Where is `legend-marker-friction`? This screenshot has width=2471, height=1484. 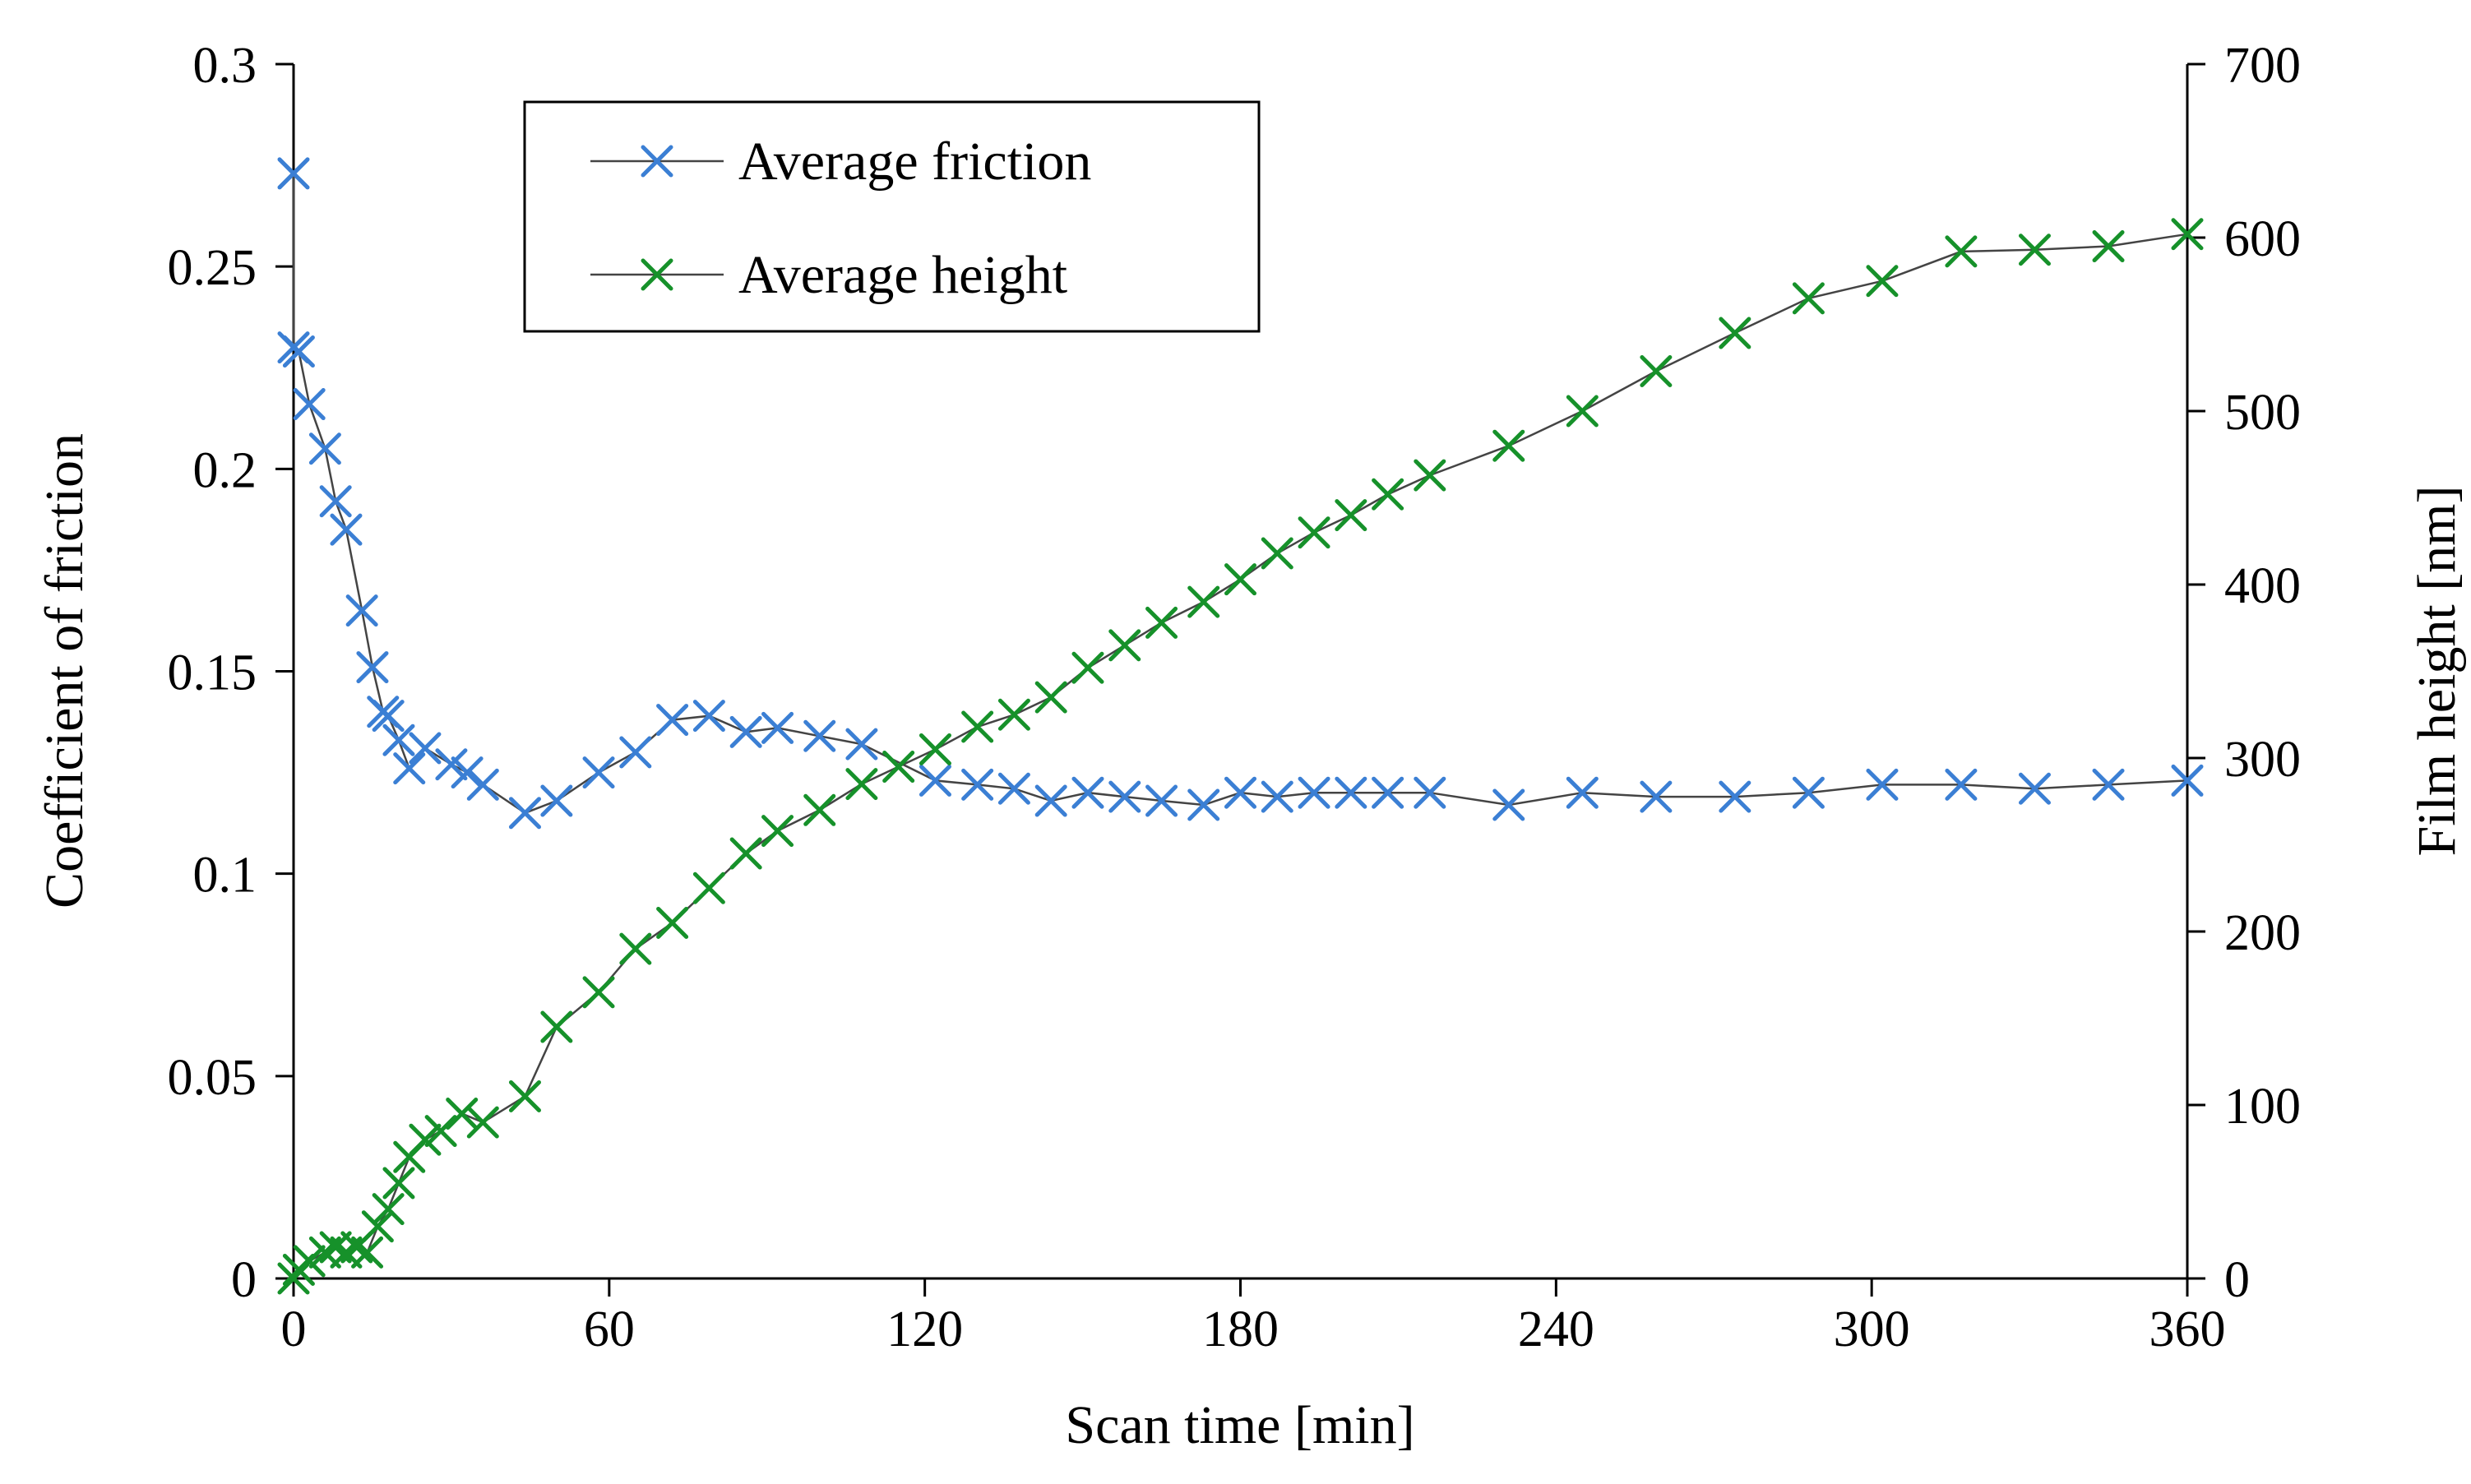
legend-marker-friction is located at coordinates (657, 162).